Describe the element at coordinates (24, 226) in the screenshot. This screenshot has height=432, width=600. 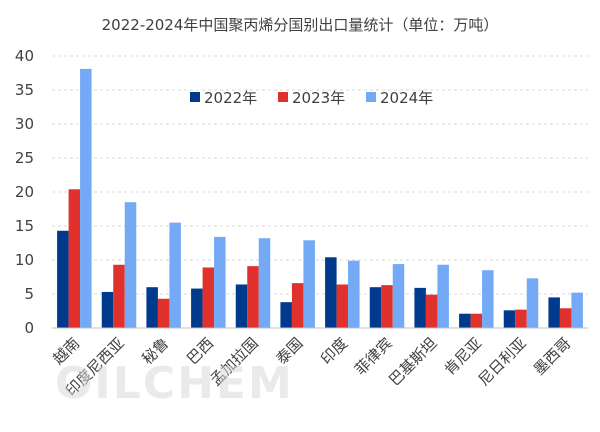
I see `y-tick-label: 15` at that location.